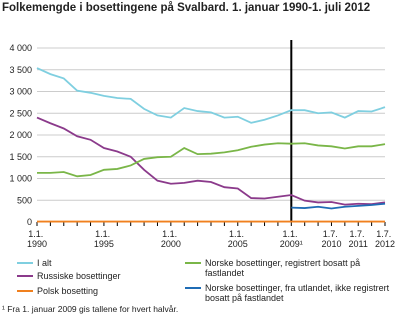 Image resolution: width=397 pixels, height=321 pixels. Describe the element at coordinates (44, 263) in the screenshot. I see `legend-label: I alt` at that location.